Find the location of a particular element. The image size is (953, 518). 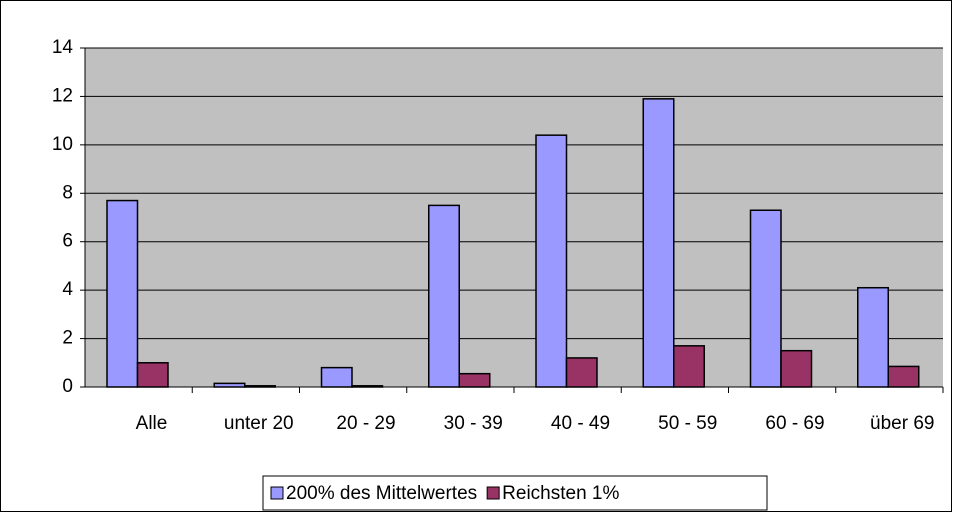

legend-label: 200% des Mittelwertes is located at coordinates (381, 493).